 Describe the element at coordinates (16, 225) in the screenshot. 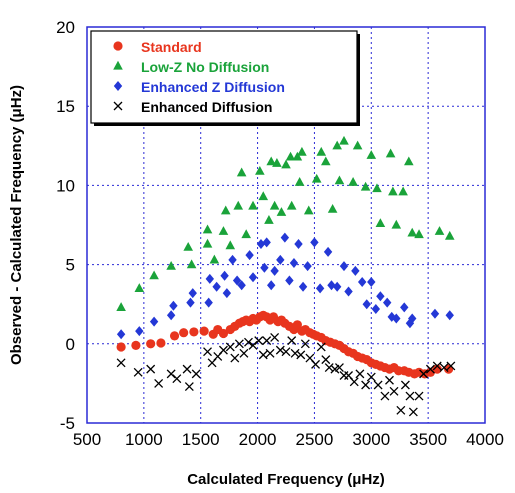

I see `y-axis-label: Observed - Calculated Frequency (μHz)` at that location.